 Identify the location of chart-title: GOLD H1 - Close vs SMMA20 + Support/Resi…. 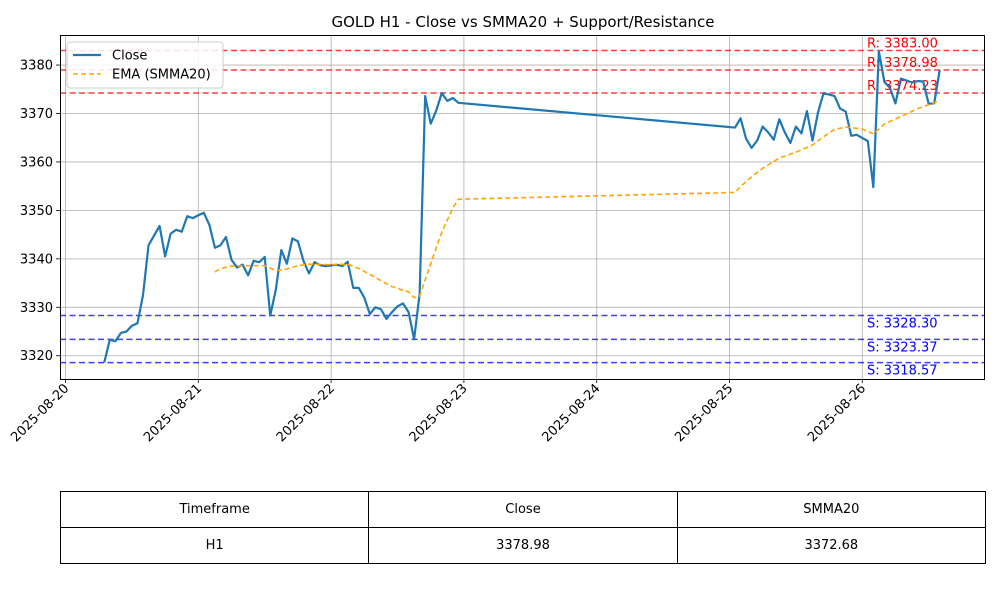
(522, 22).